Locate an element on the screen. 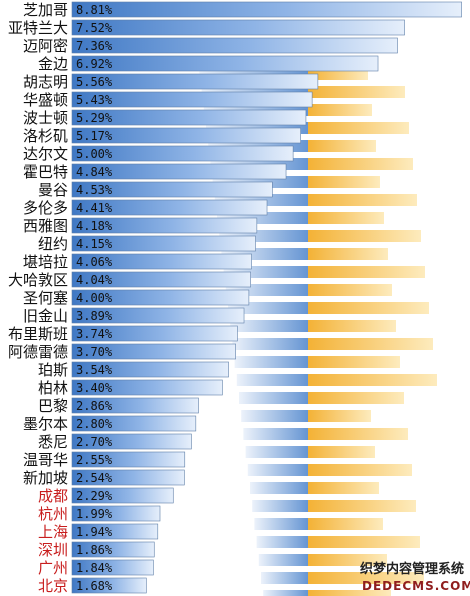 The image size is (470, 596). category-label: 波士顿 is located at coordinates (45, 118).